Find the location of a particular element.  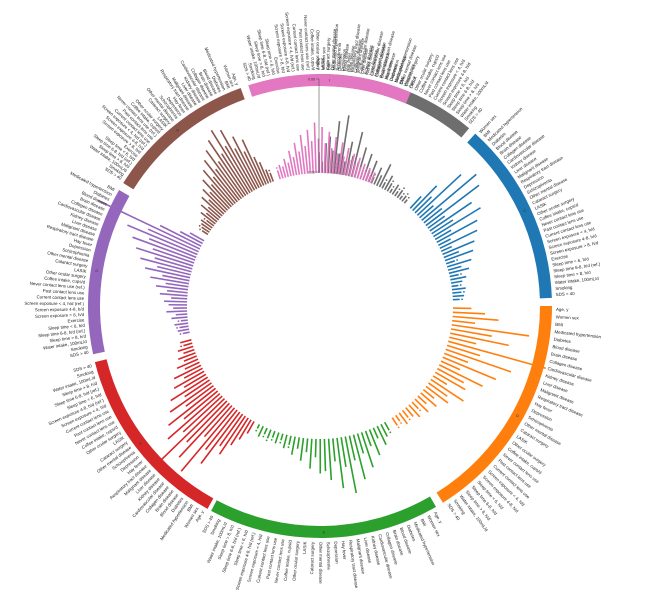

variable-label: Respiratory tract disease is located at coordinates (353, 564).